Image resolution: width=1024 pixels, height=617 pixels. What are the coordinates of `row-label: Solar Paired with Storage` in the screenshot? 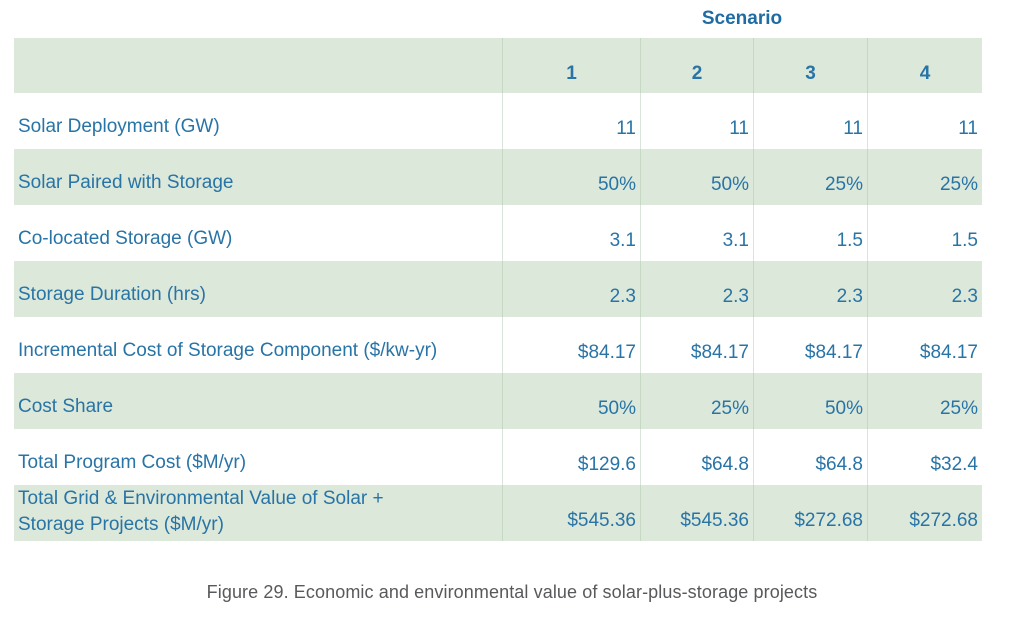 It's located at (126, 183).